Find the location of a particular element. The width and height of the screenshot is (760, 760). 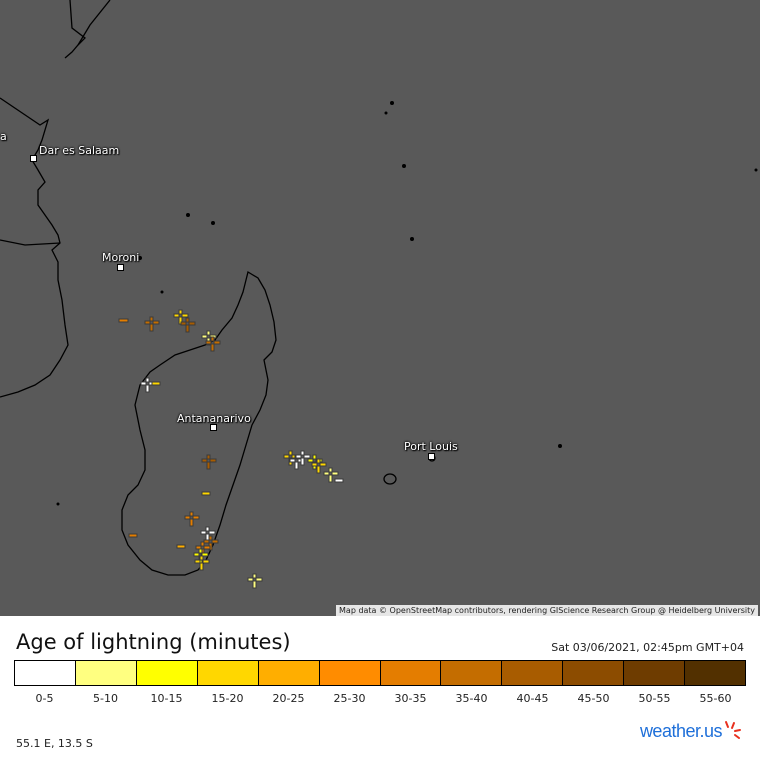

legend-color-bar is located at coordinates (380, 673).